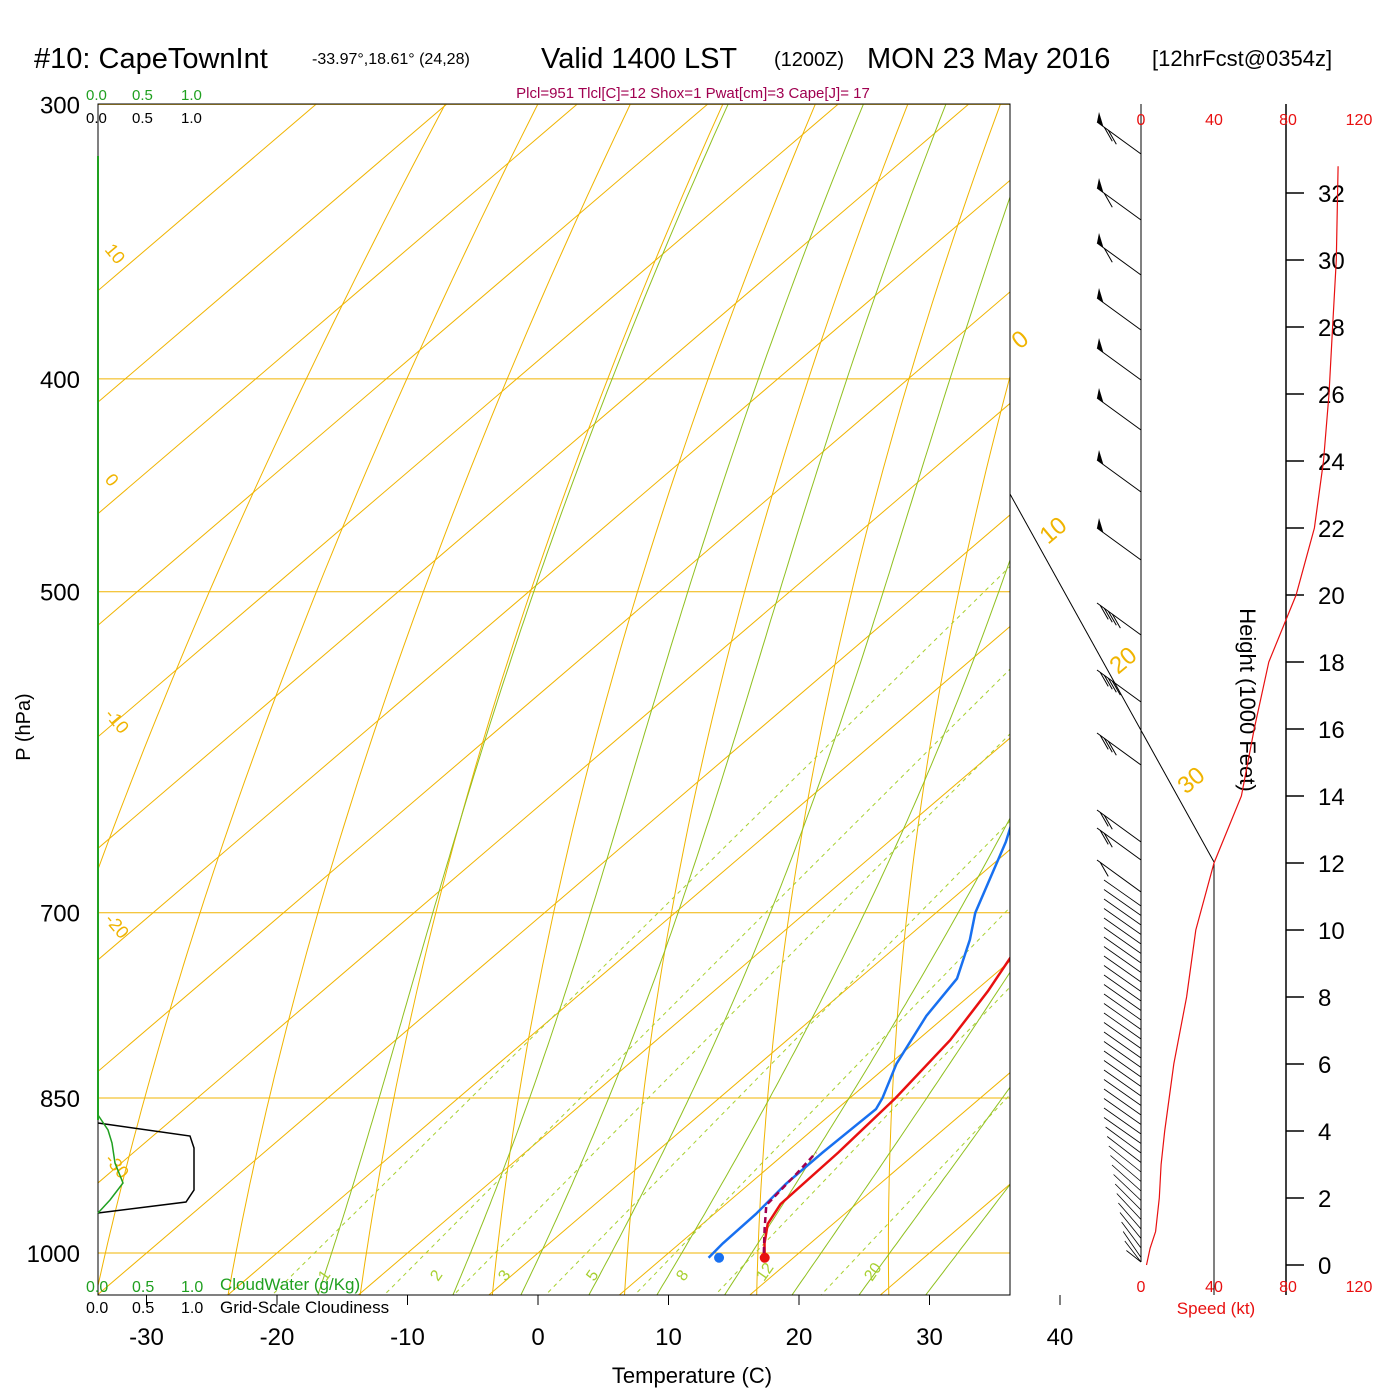 The height and width of the screenshot is (1400, 1400). What do you see at coordinates (117, 721) in the screenshot?
I see `isotherm-label-left-2: -10` at bounding box center [117, 721].